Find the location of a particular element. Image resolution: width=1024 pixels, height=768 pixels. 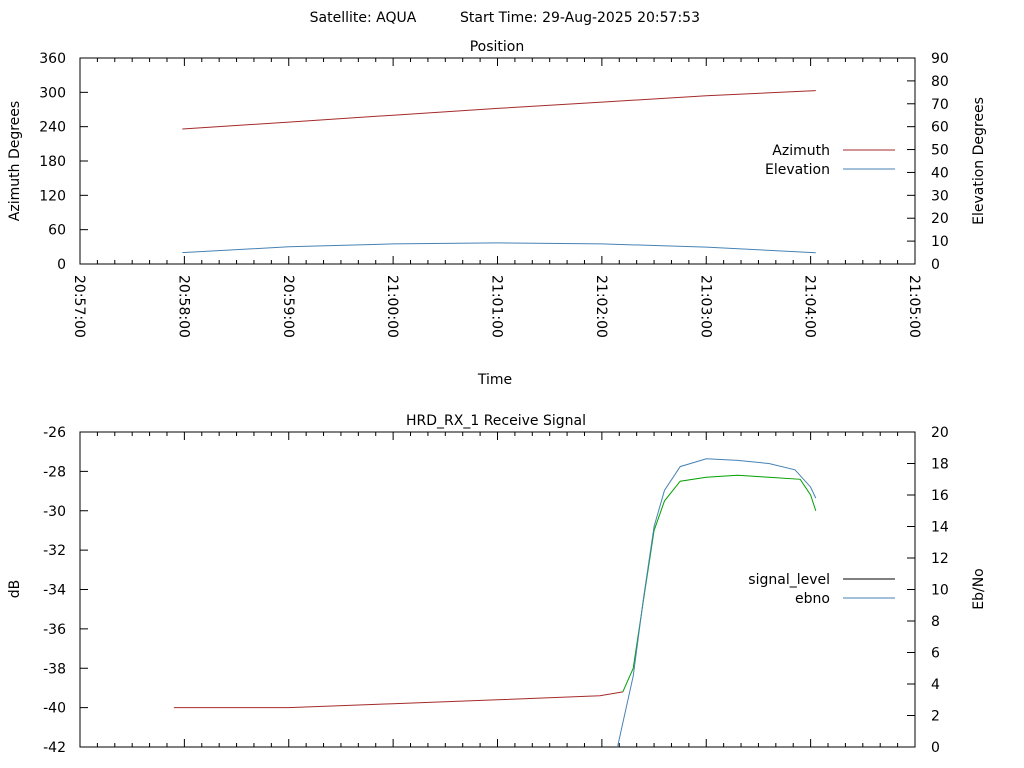

position-x-tick-label: 21:03:00 is located at coordinates (705, 306).